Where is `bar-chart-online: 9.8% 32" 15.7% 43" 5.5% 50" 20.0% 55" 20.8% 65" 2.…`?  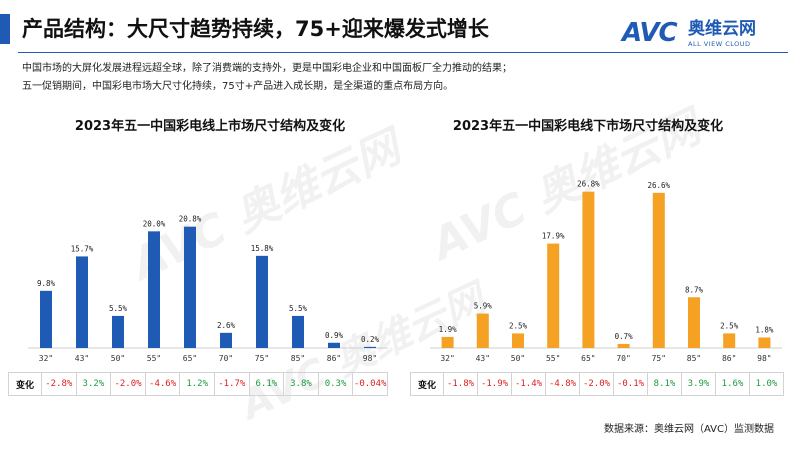 bar-chart-online: 9.8% 32" 15.7% 43" 5.5% 50" 20.0% 55" 20.8% 65" 2.… is located at coordinates (208, 289).